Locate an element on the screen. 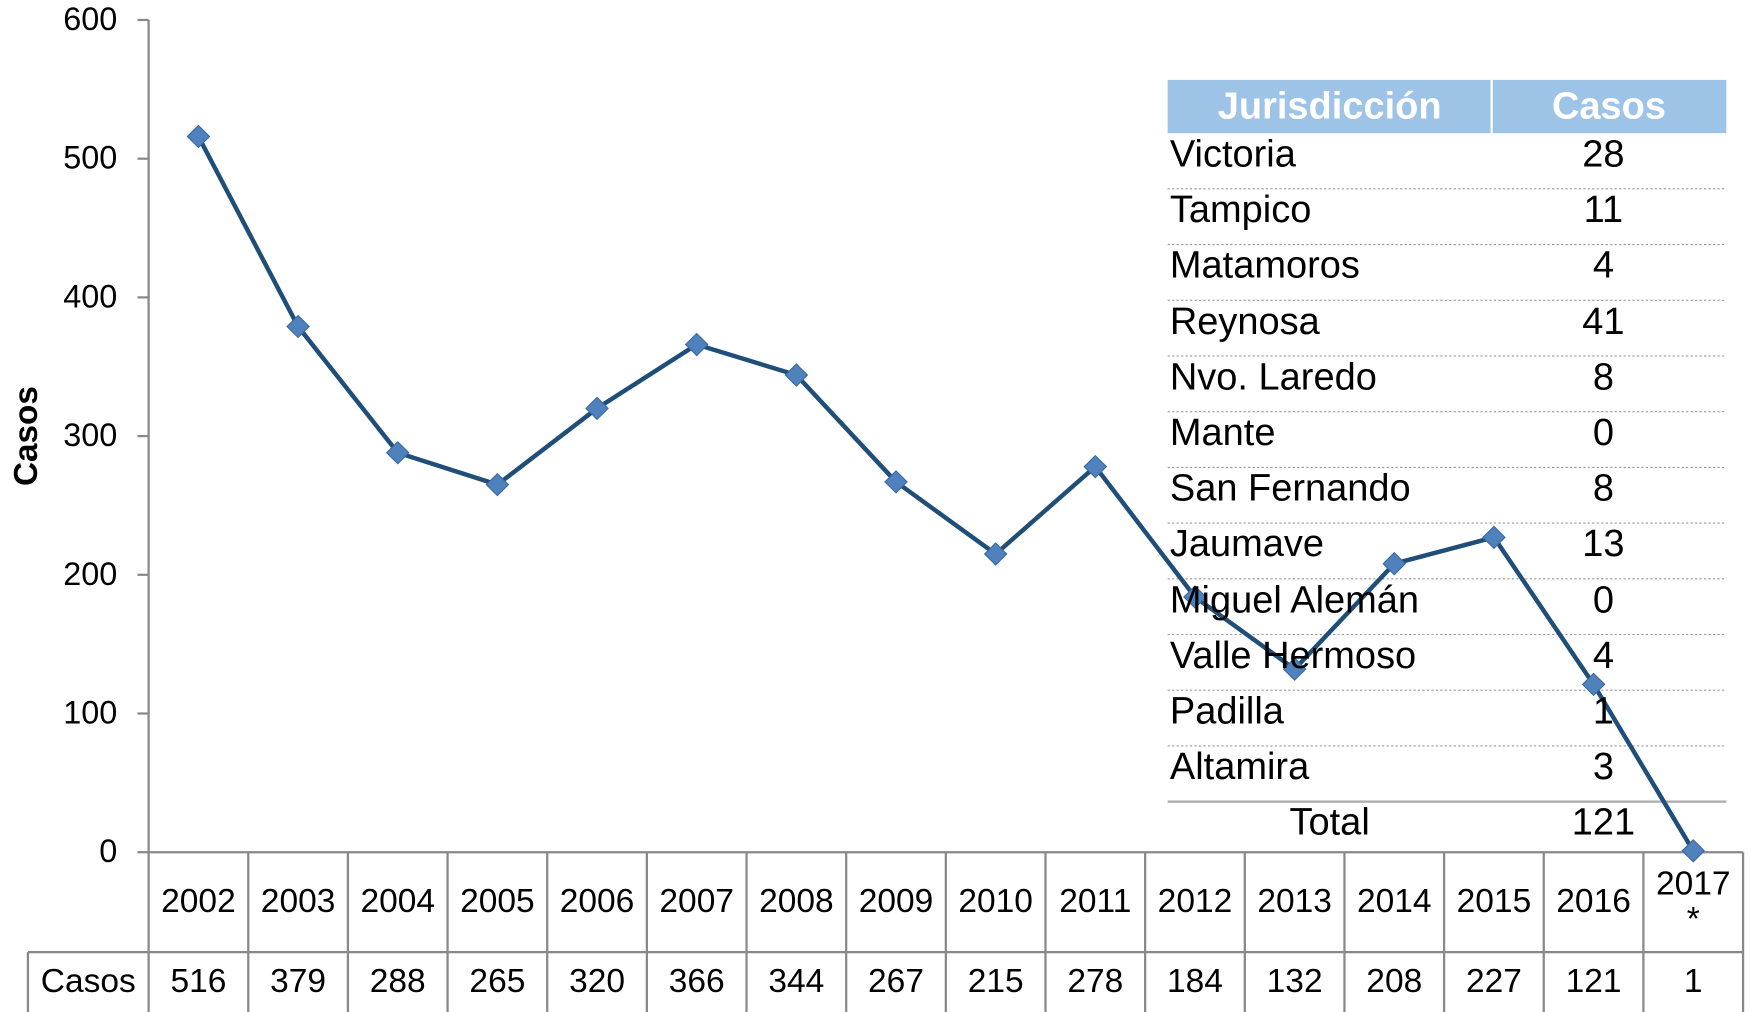 This screenshot has height=1012, width=1752. table-cell: Victoria is located at coordinates (1232, 154).